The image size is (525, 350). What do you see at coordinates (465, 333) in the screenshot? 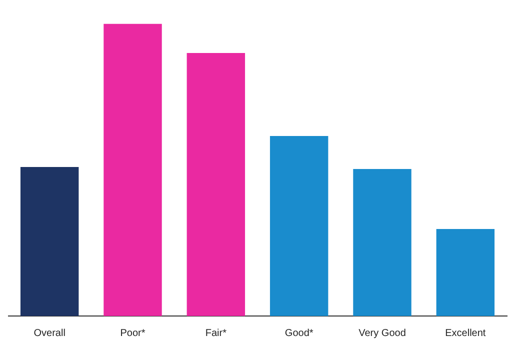
I see `x-tick-label: Excellent` at bounding box center [465, 333].